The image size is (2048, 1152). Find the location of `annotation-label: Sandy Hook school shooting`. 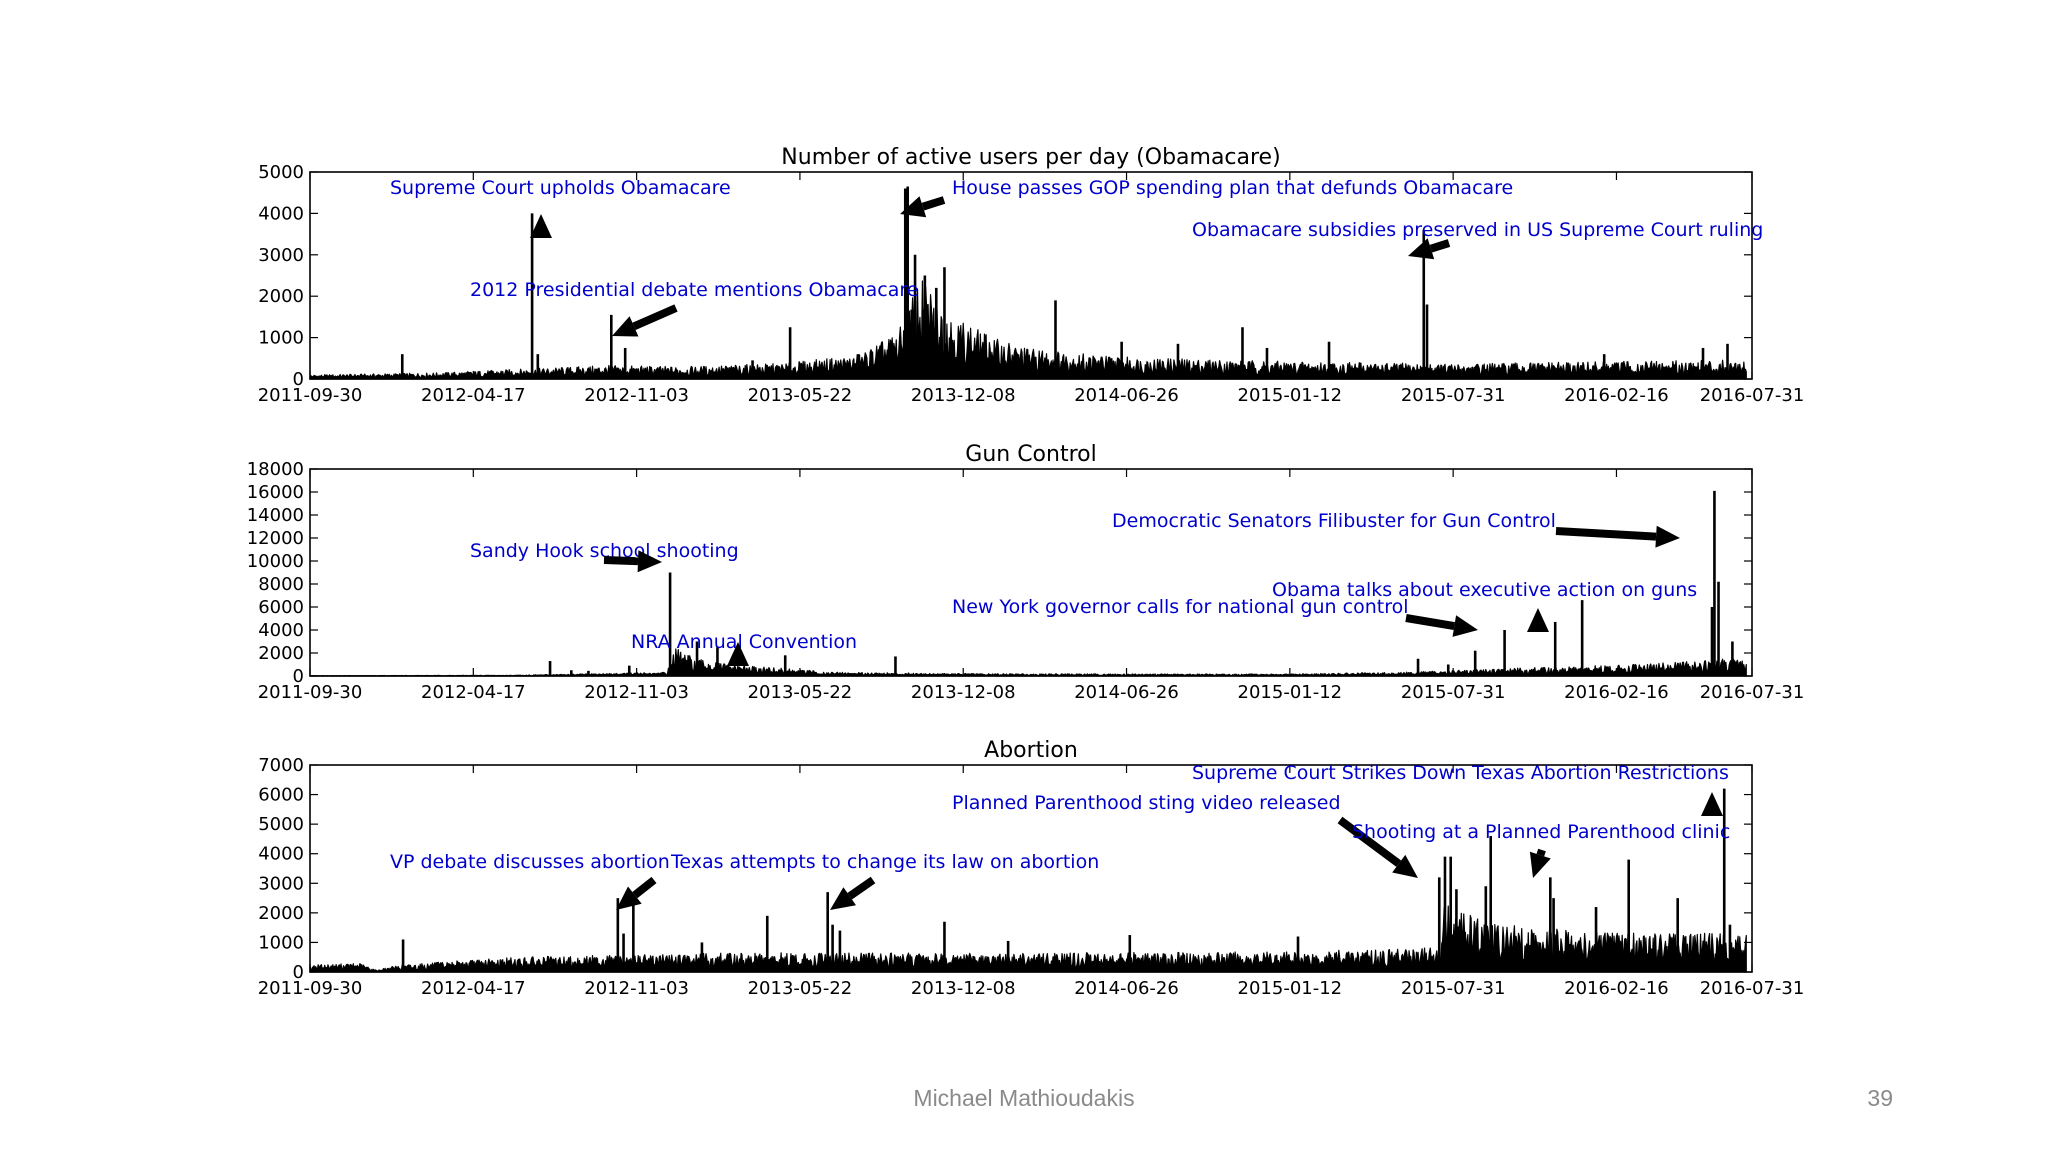

annotation-label: Sandy Hook school shooting is located at coordinates (604, 551).